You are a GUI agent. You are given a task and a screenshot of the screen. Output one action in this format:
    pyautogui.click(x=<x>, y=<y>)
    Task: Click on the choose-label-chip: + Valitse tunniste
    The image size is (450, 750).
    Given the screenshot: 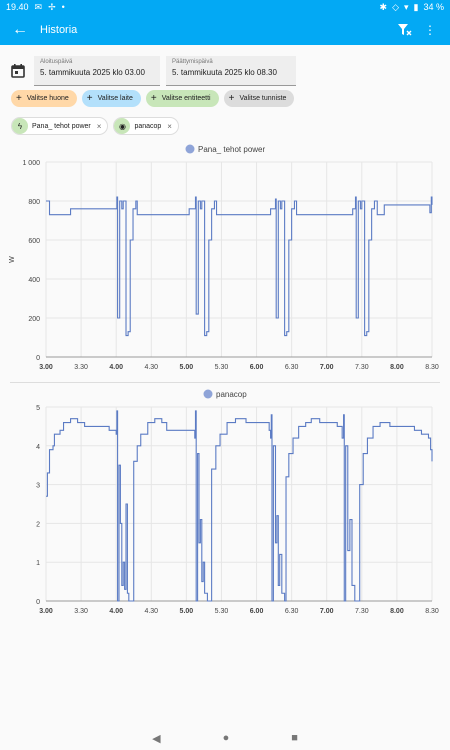 What is the action you would take?
    pyautogui.click(x=259, y=98)
    